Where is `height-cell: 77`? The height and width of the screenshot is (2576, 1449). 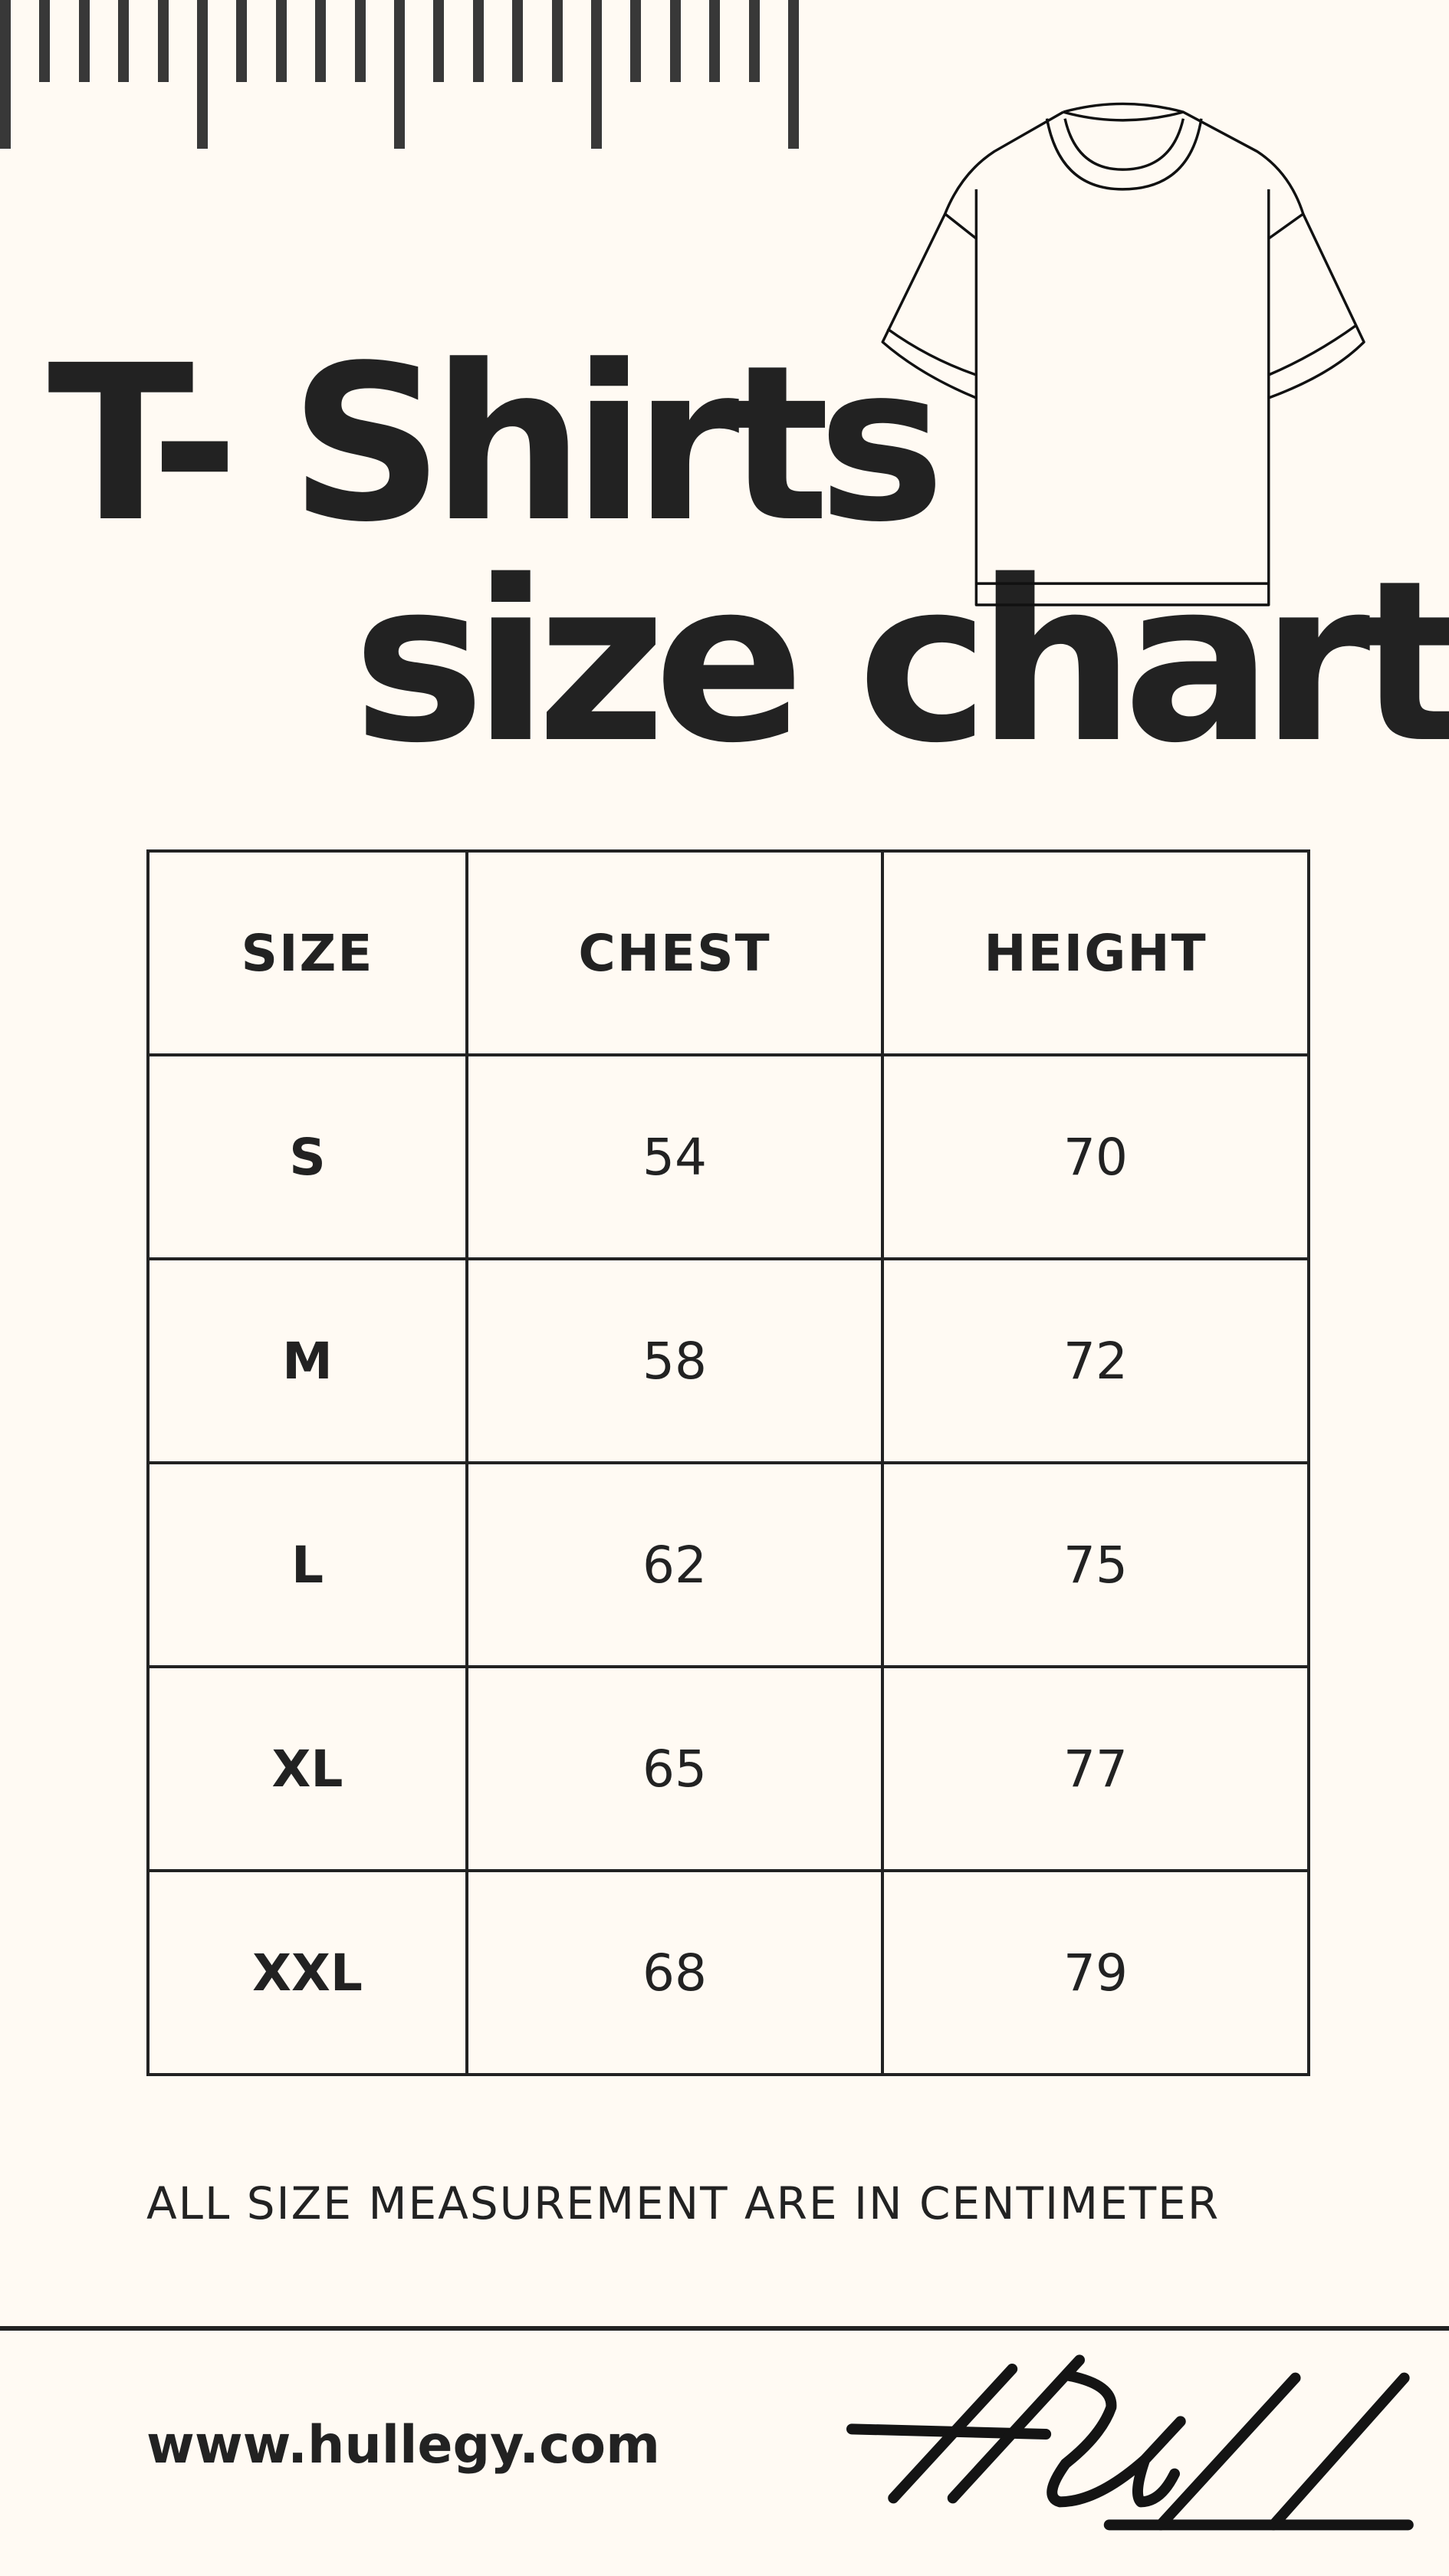
height-cell: 77 is located at coordinates (1096, 1768).